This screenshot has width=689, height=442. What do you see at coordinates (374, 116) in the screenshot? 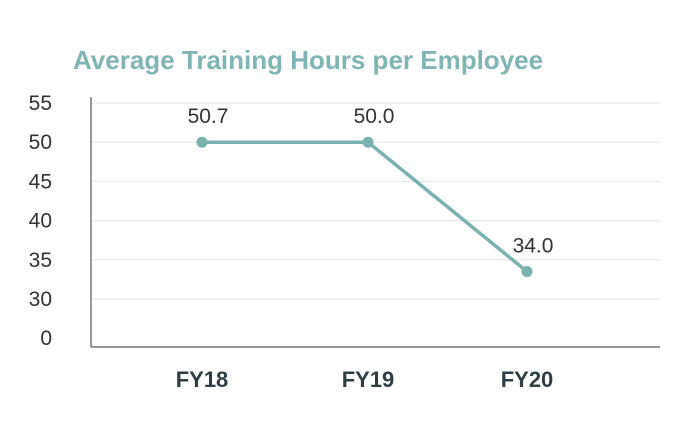
I see `data-label: 50.0` at bounding box center [374, 116].